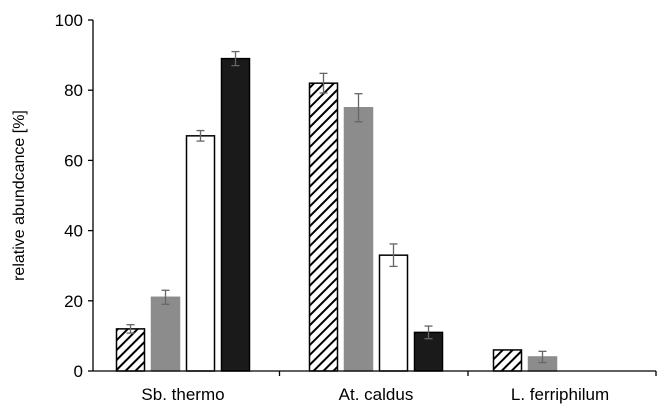 The image size is (659, 406). What do you see at coordinates (69, 20) in the screenshot?
I see `y-tick-label: 100` at bounding box center [69, 20].